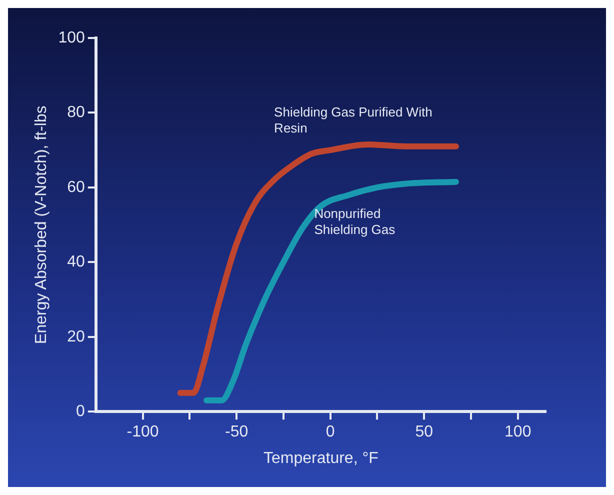  Describe the element at coordinates (424, 432) in the screenshot. I see `x-tick-label: 50` at that location.